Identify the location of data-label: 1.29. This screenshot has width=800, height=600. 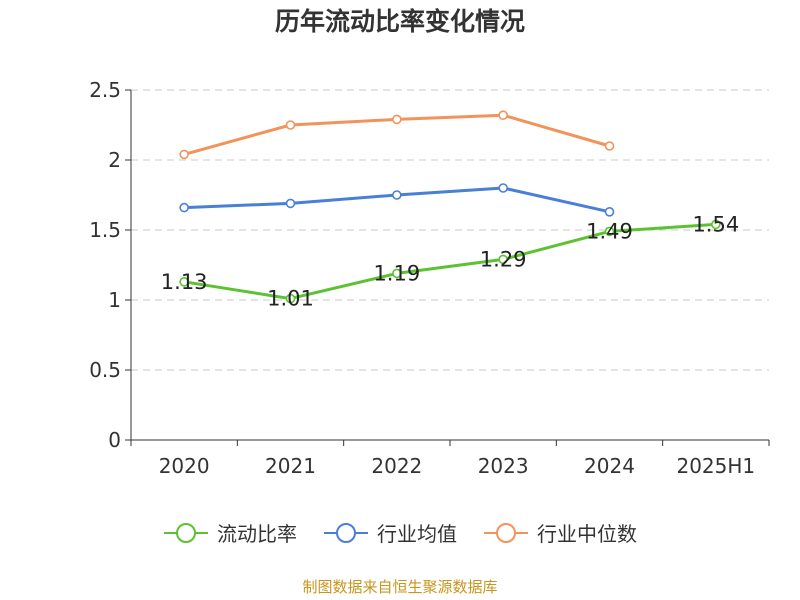
(503, 259).